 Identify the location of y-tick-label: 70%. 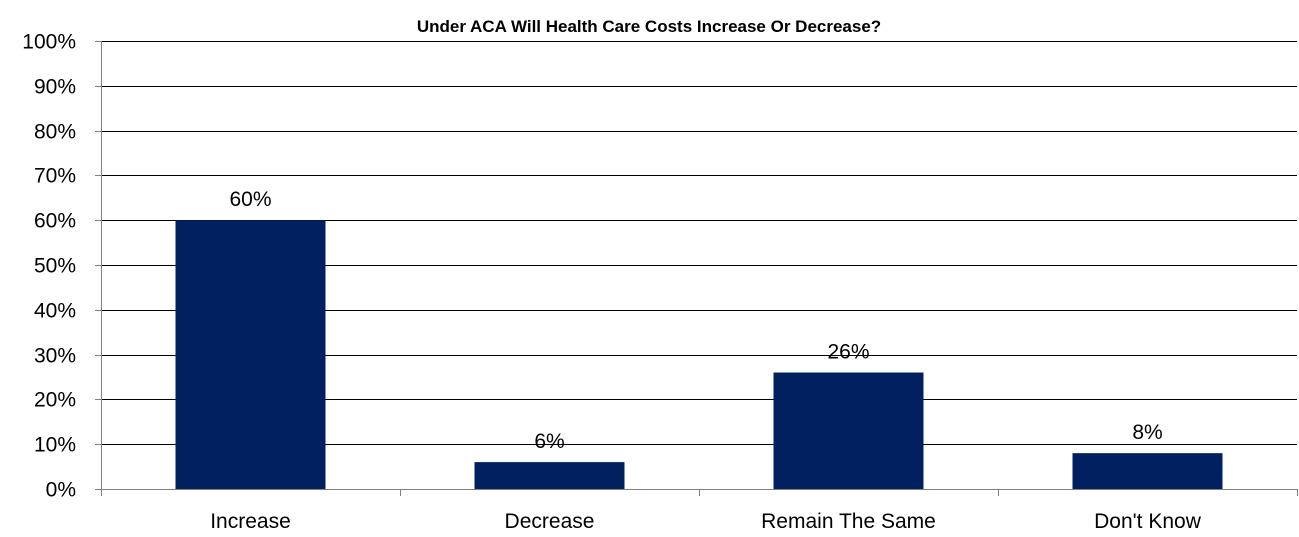
(55, 176).